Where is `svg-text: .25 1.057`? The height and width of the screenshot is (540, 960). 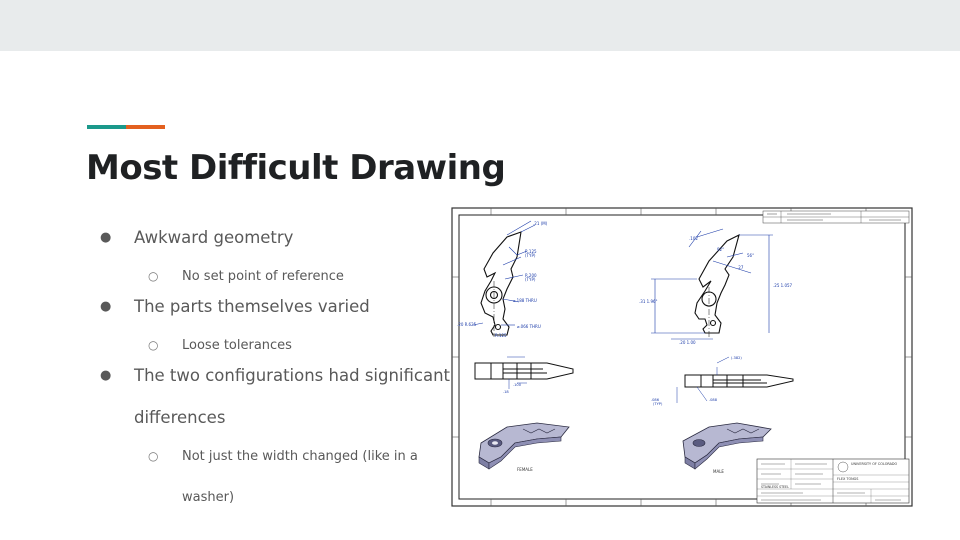
svg-text: .25 1.057 is located at coordinates (783, 285).